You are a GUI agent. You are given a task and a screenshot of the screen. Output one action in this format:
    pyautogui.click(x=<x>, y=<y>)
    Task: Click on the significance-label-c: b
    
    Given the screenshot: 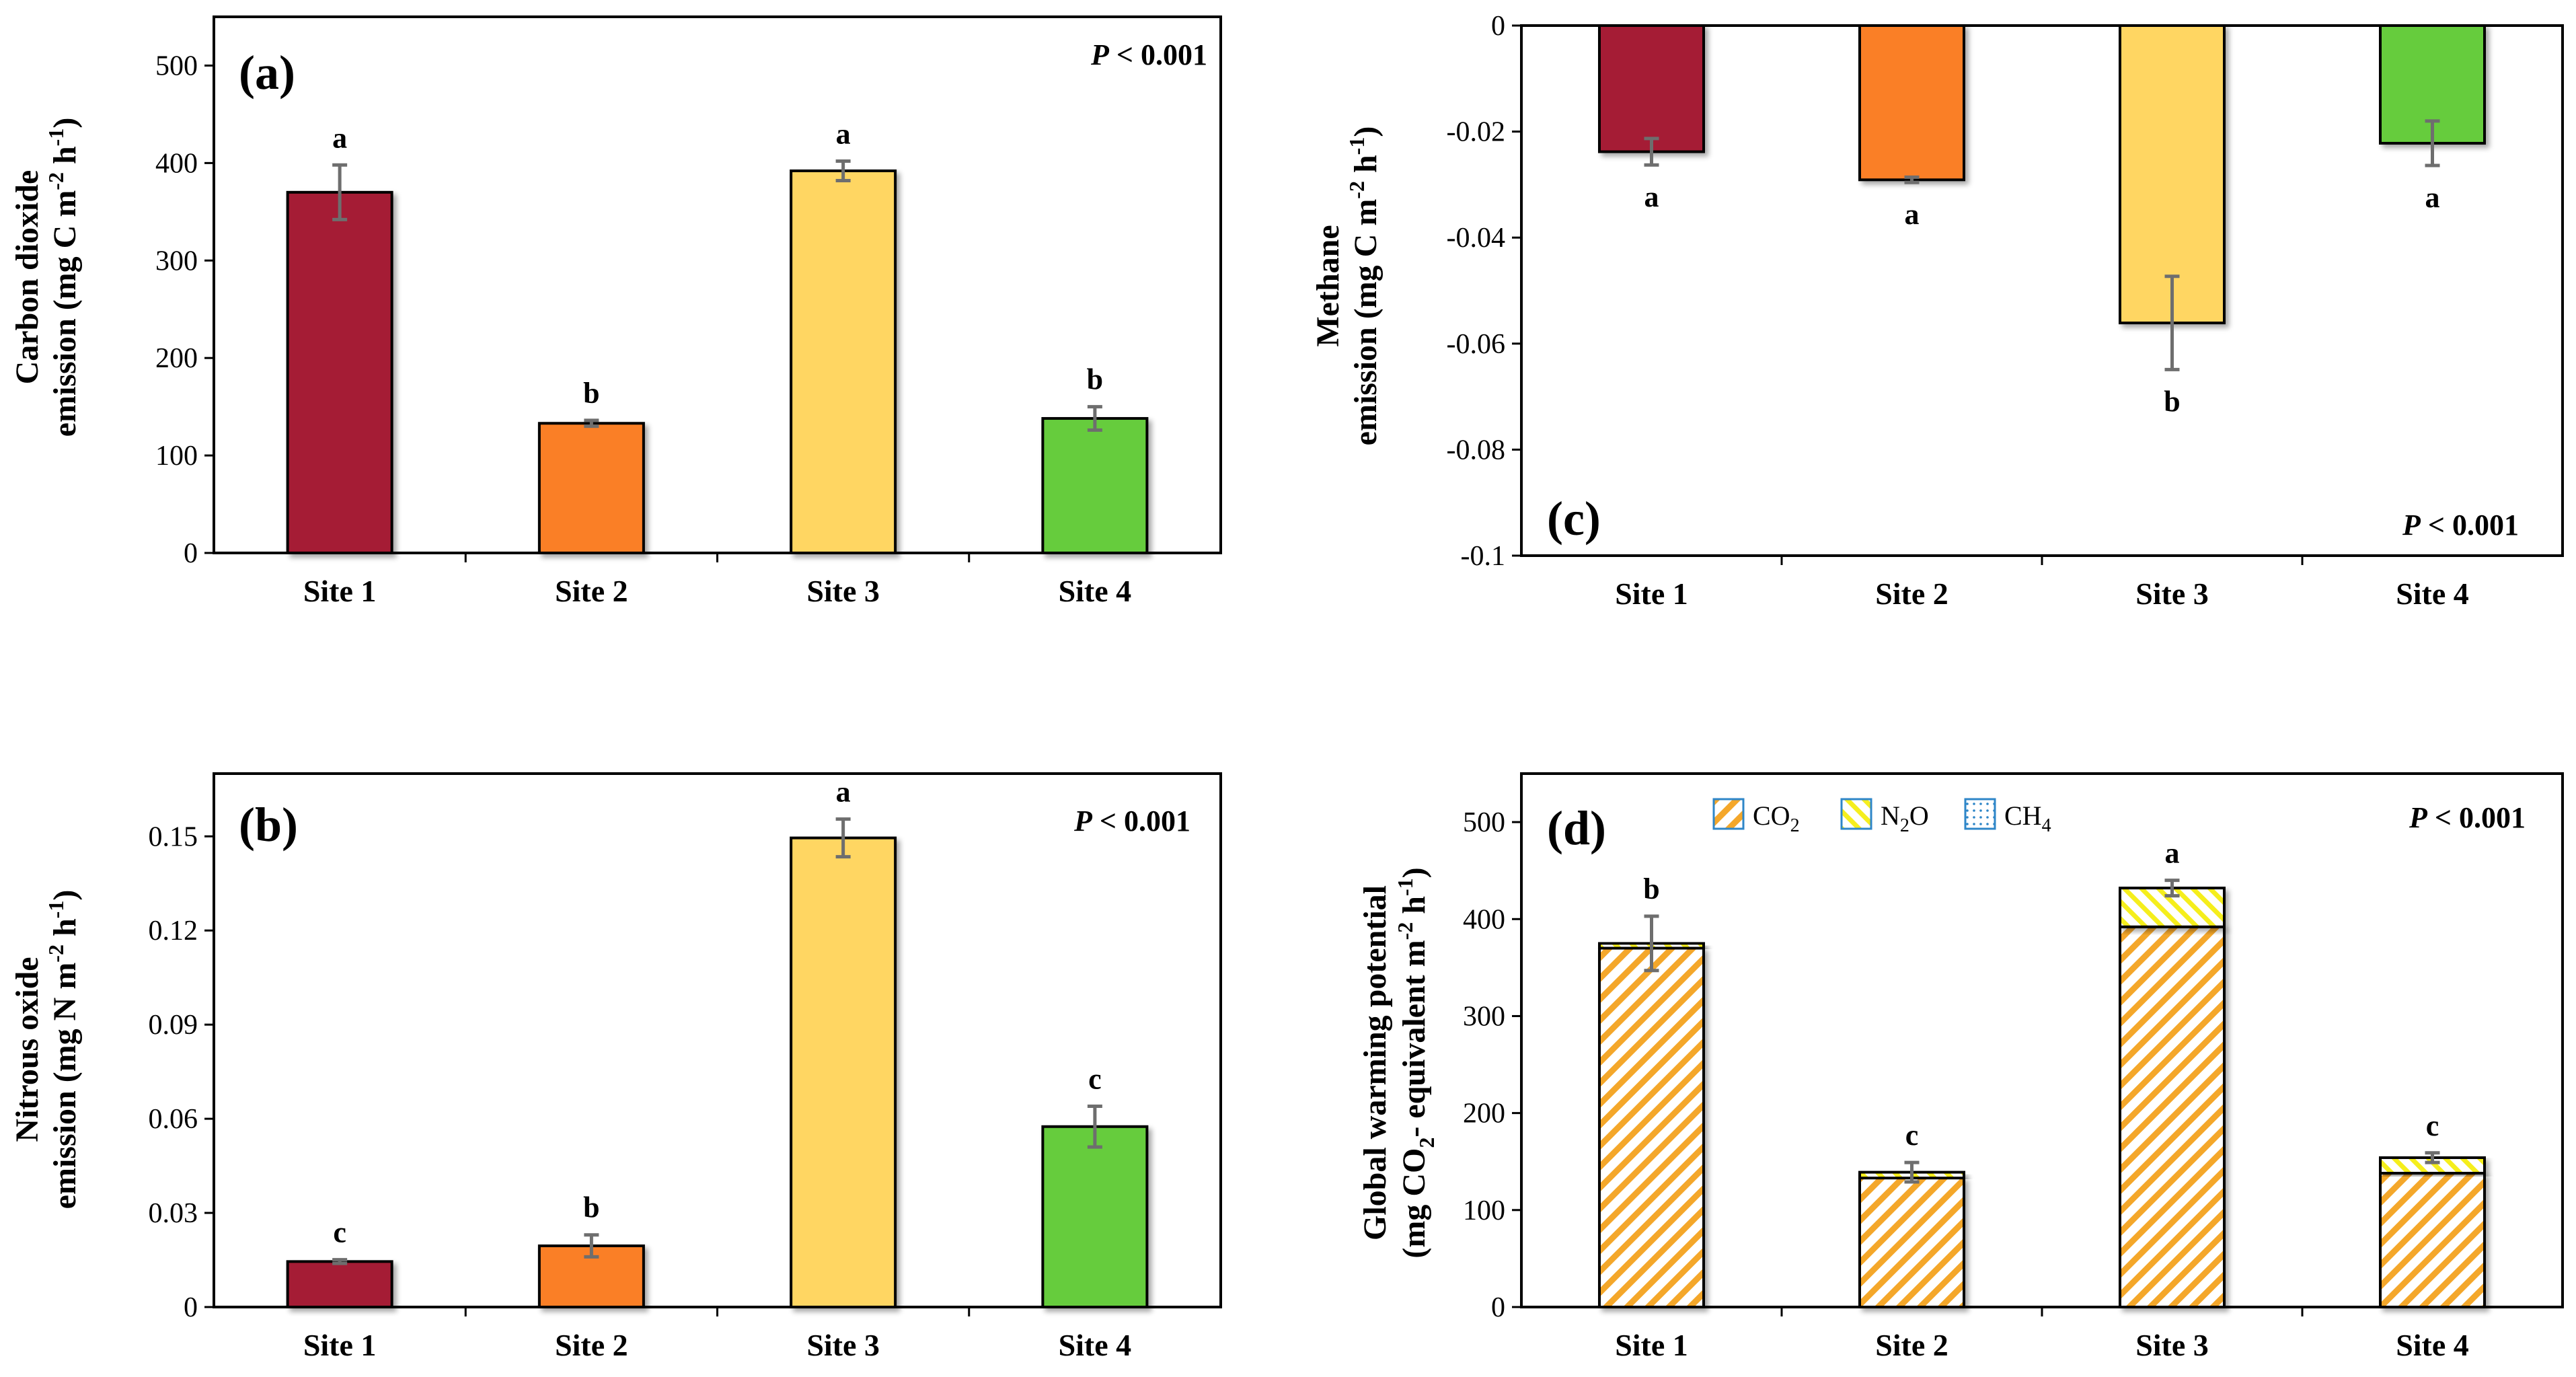 What is the action you would take?
    pyautogui.click(x=2172, y=401)
    